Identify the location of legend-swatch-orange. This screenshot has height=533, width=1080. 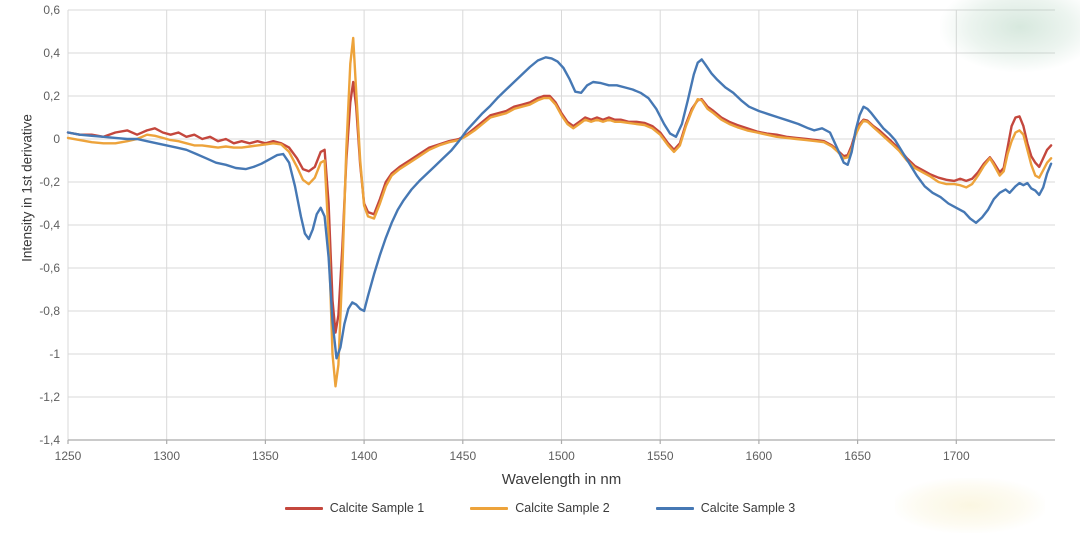
(489, 508).